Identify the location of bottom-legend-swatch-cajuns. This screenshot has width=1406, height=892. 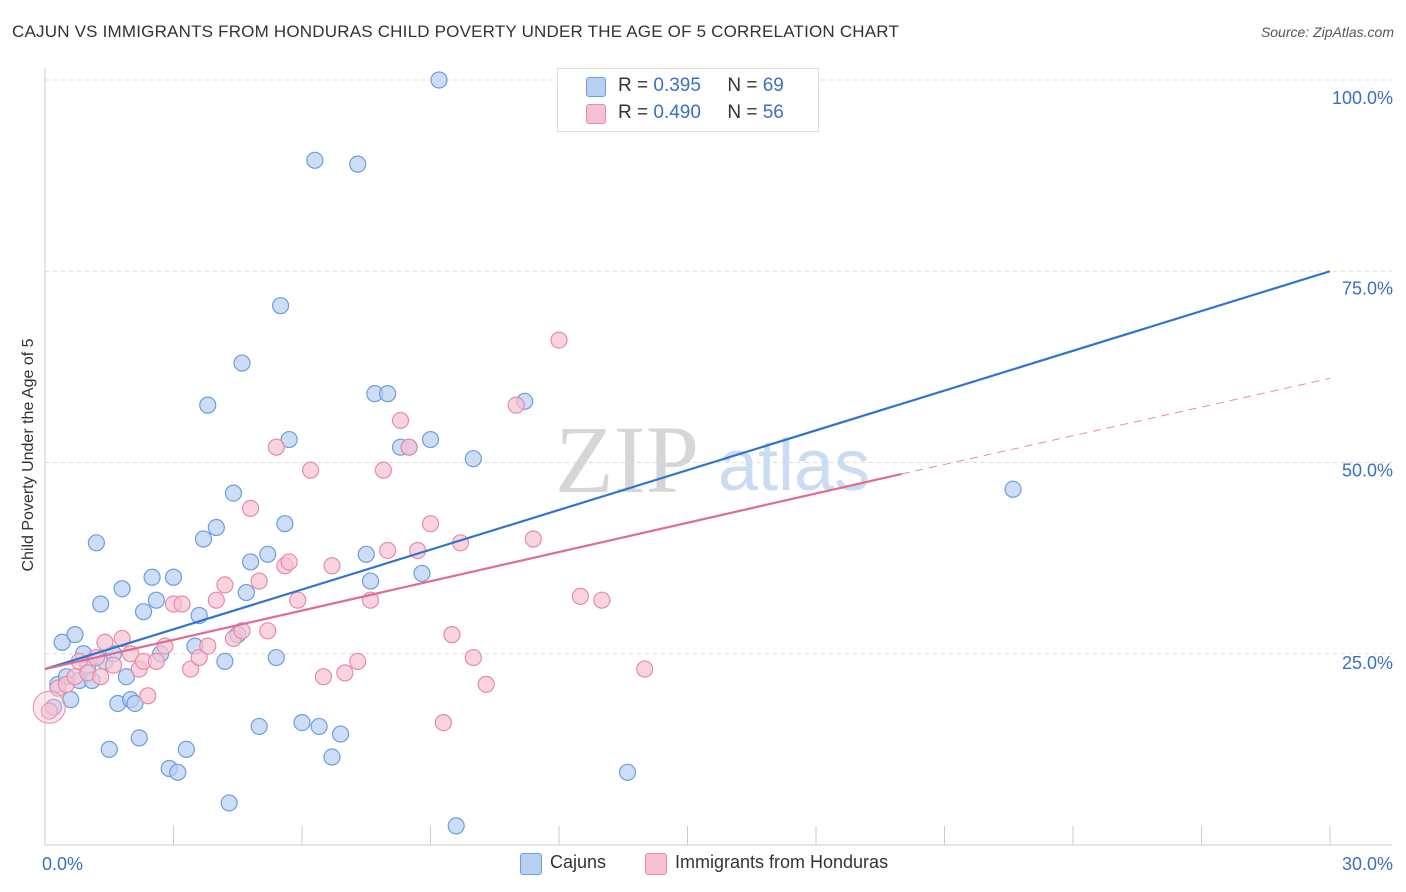
(531, 864).